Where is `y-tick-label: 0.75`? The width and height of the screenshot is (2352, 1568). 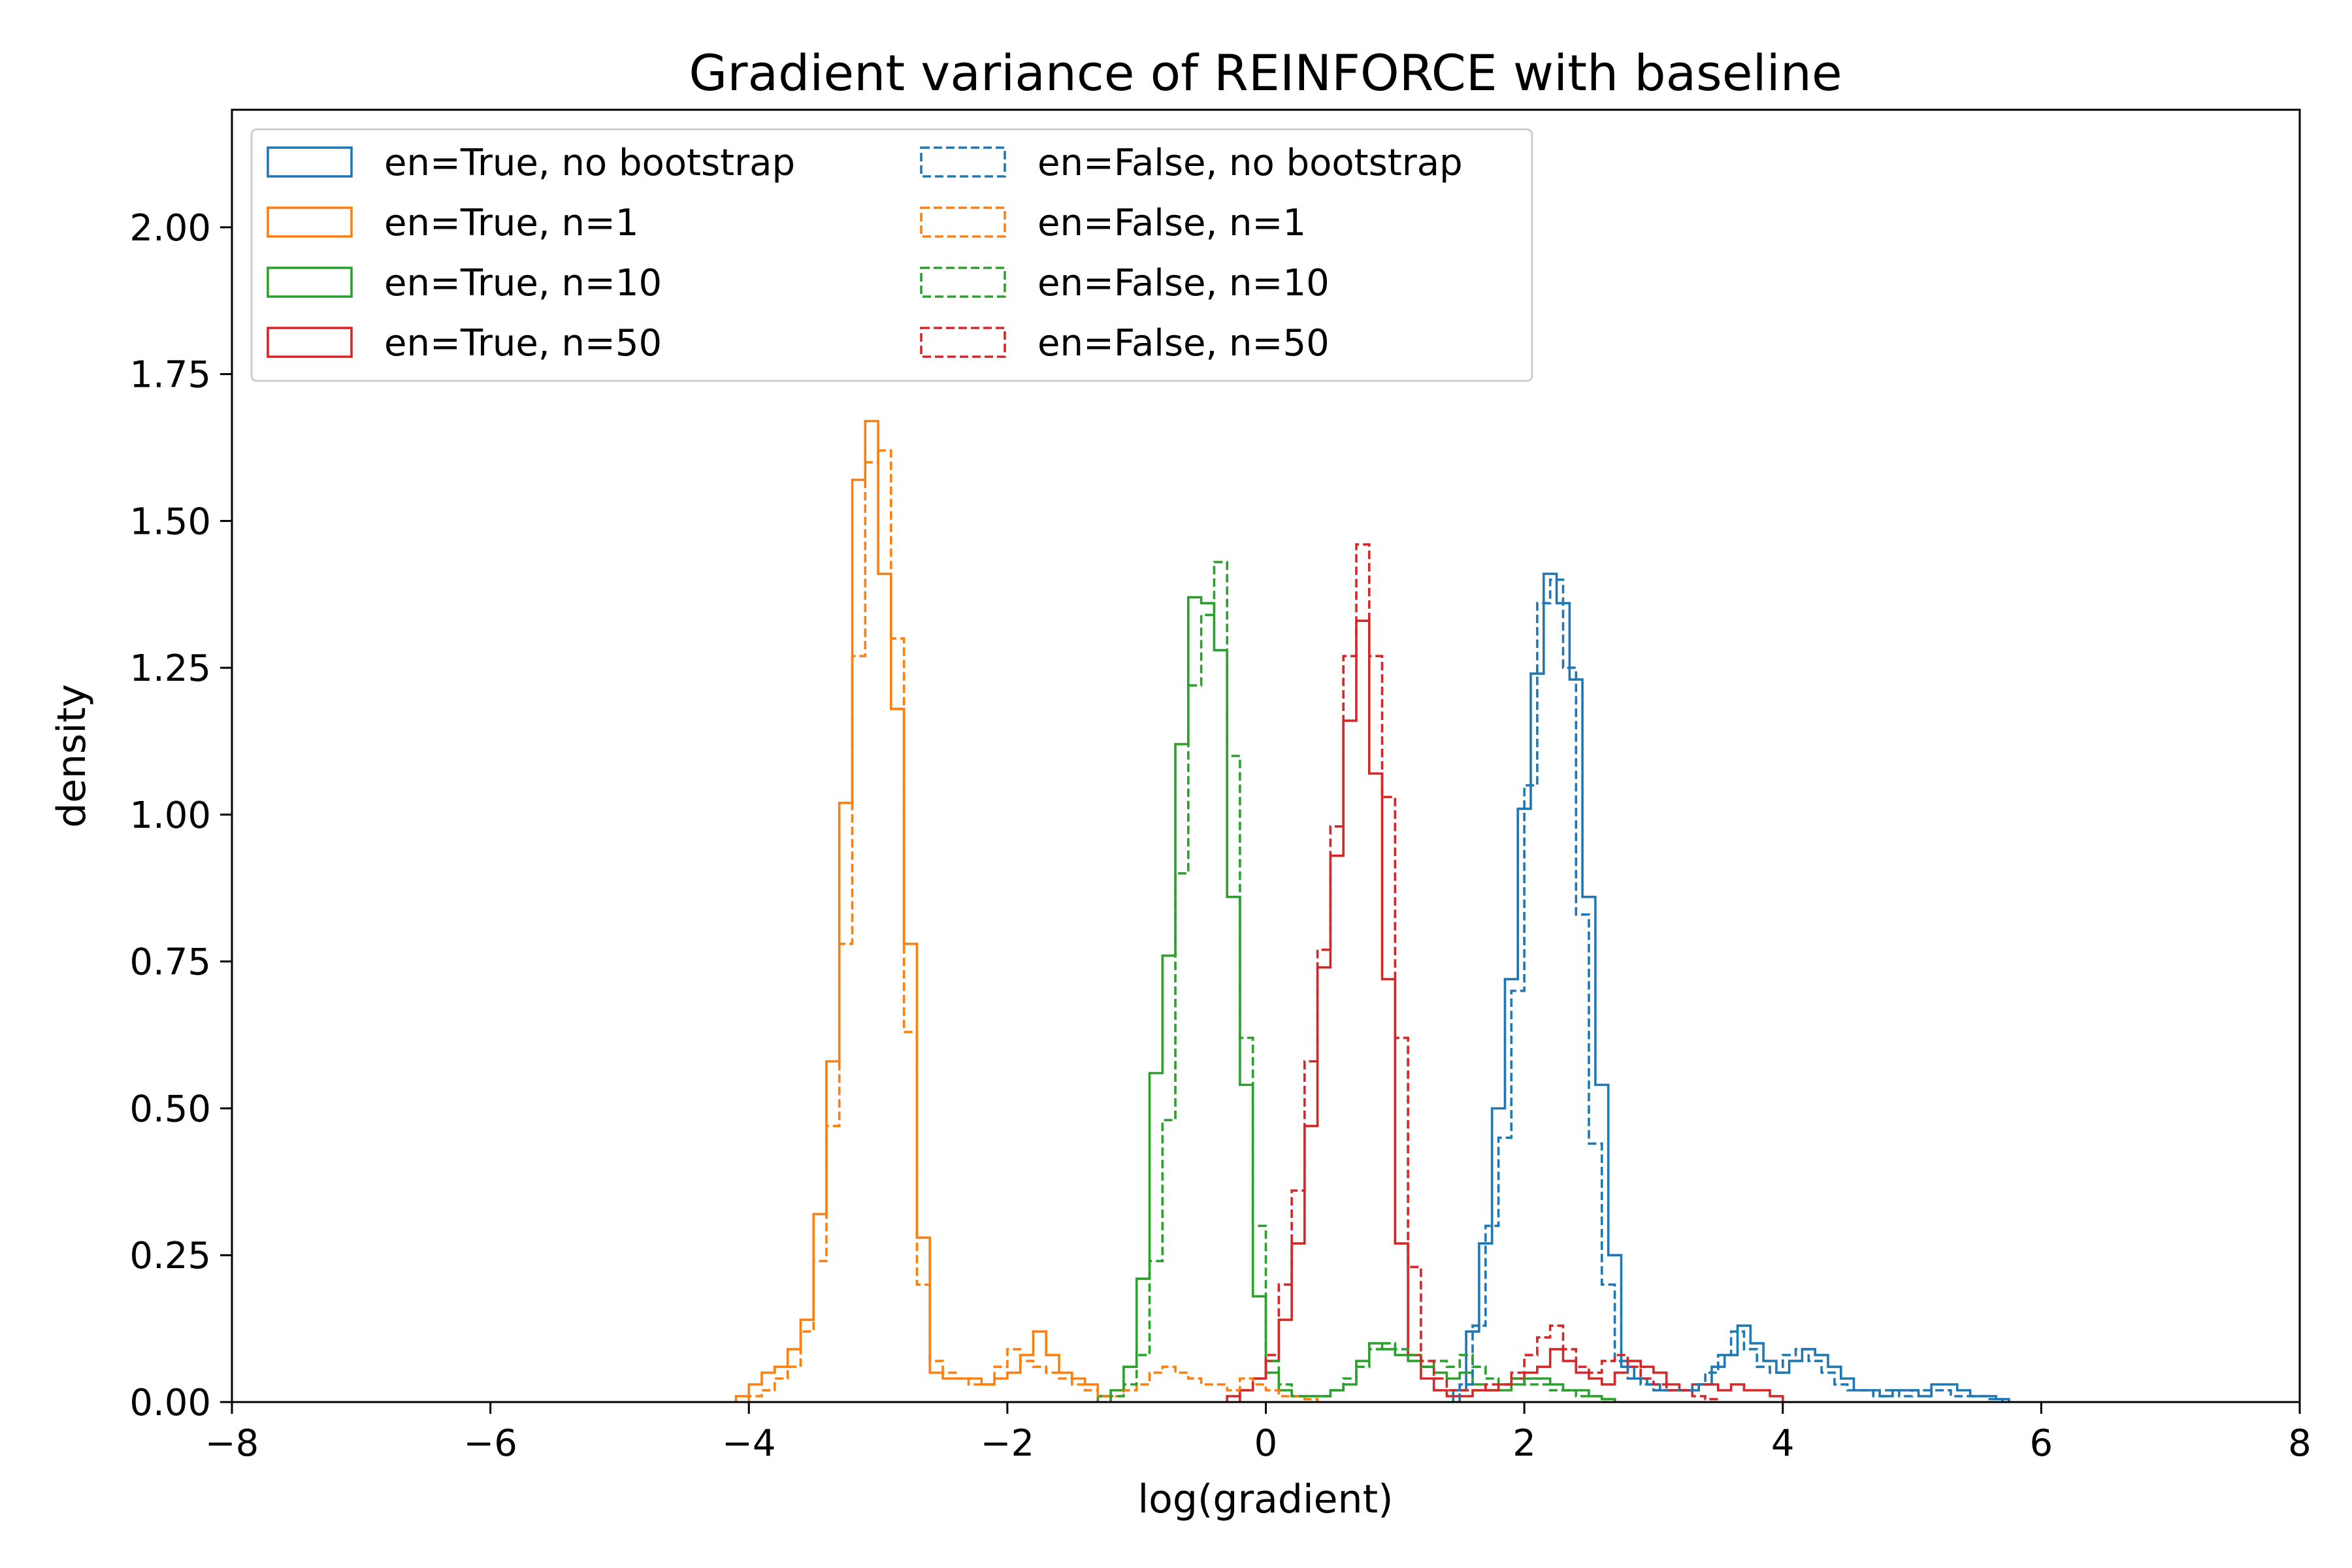 y-tick-label: 0.75 is located at coordinates (170, 962).